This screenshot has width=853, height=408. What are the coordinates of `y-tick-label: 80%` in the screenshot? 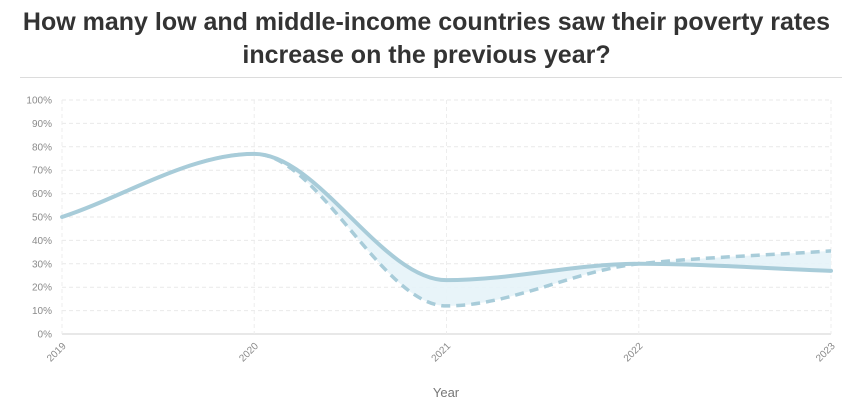 It's located at (42, 147).